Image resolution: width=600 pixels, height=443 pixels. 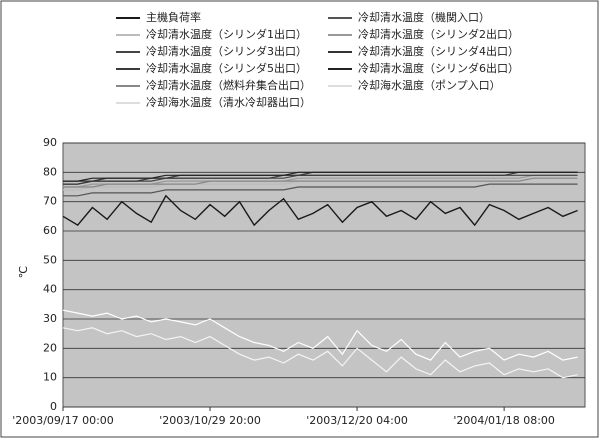 I want to click on y-tick-label: 20, so click(x=50, y=347).